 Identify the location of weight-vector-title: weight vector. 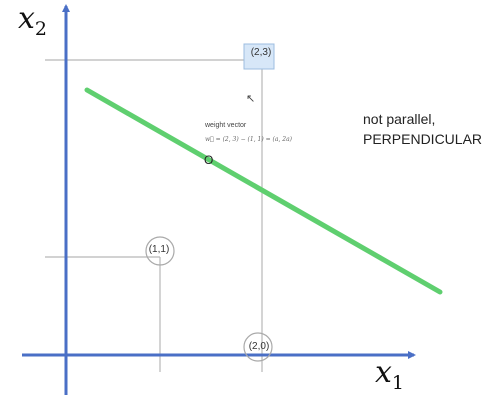
(226, 125).